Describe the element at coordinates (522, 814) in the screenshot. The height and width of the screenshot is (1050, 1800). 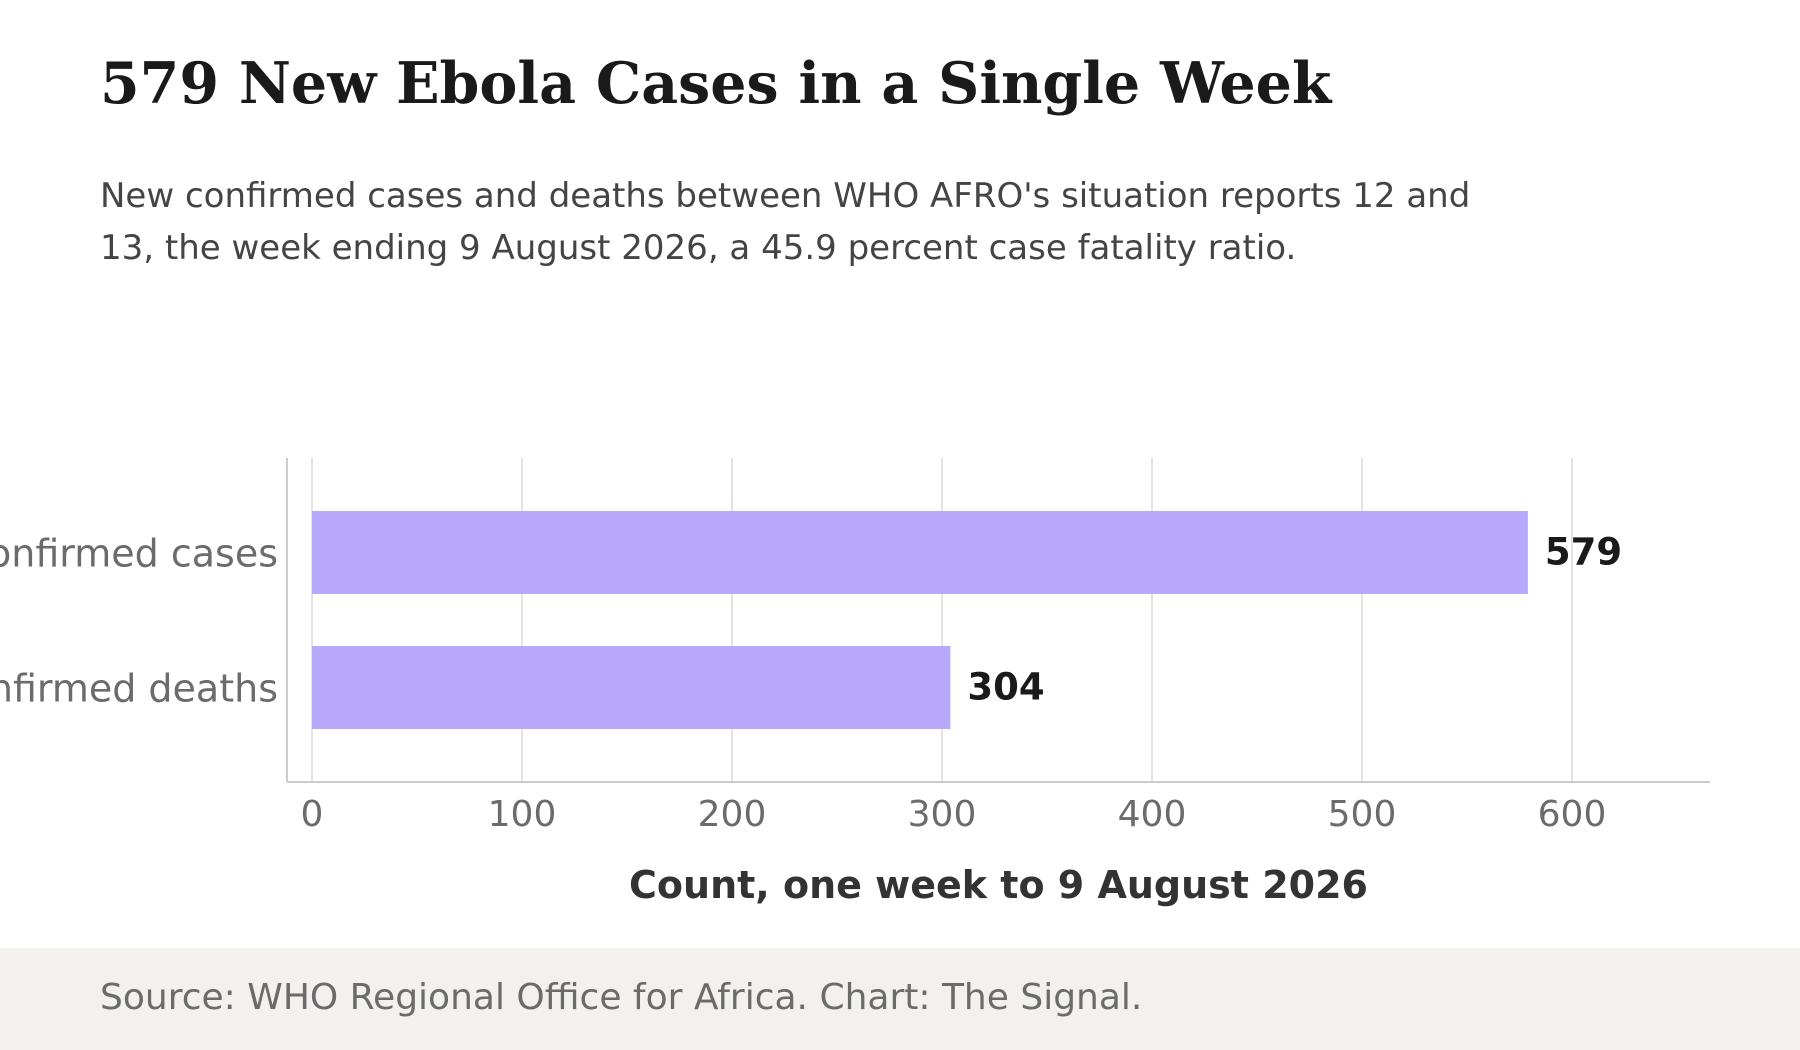
I see `x-tick-label: 100` at that location.